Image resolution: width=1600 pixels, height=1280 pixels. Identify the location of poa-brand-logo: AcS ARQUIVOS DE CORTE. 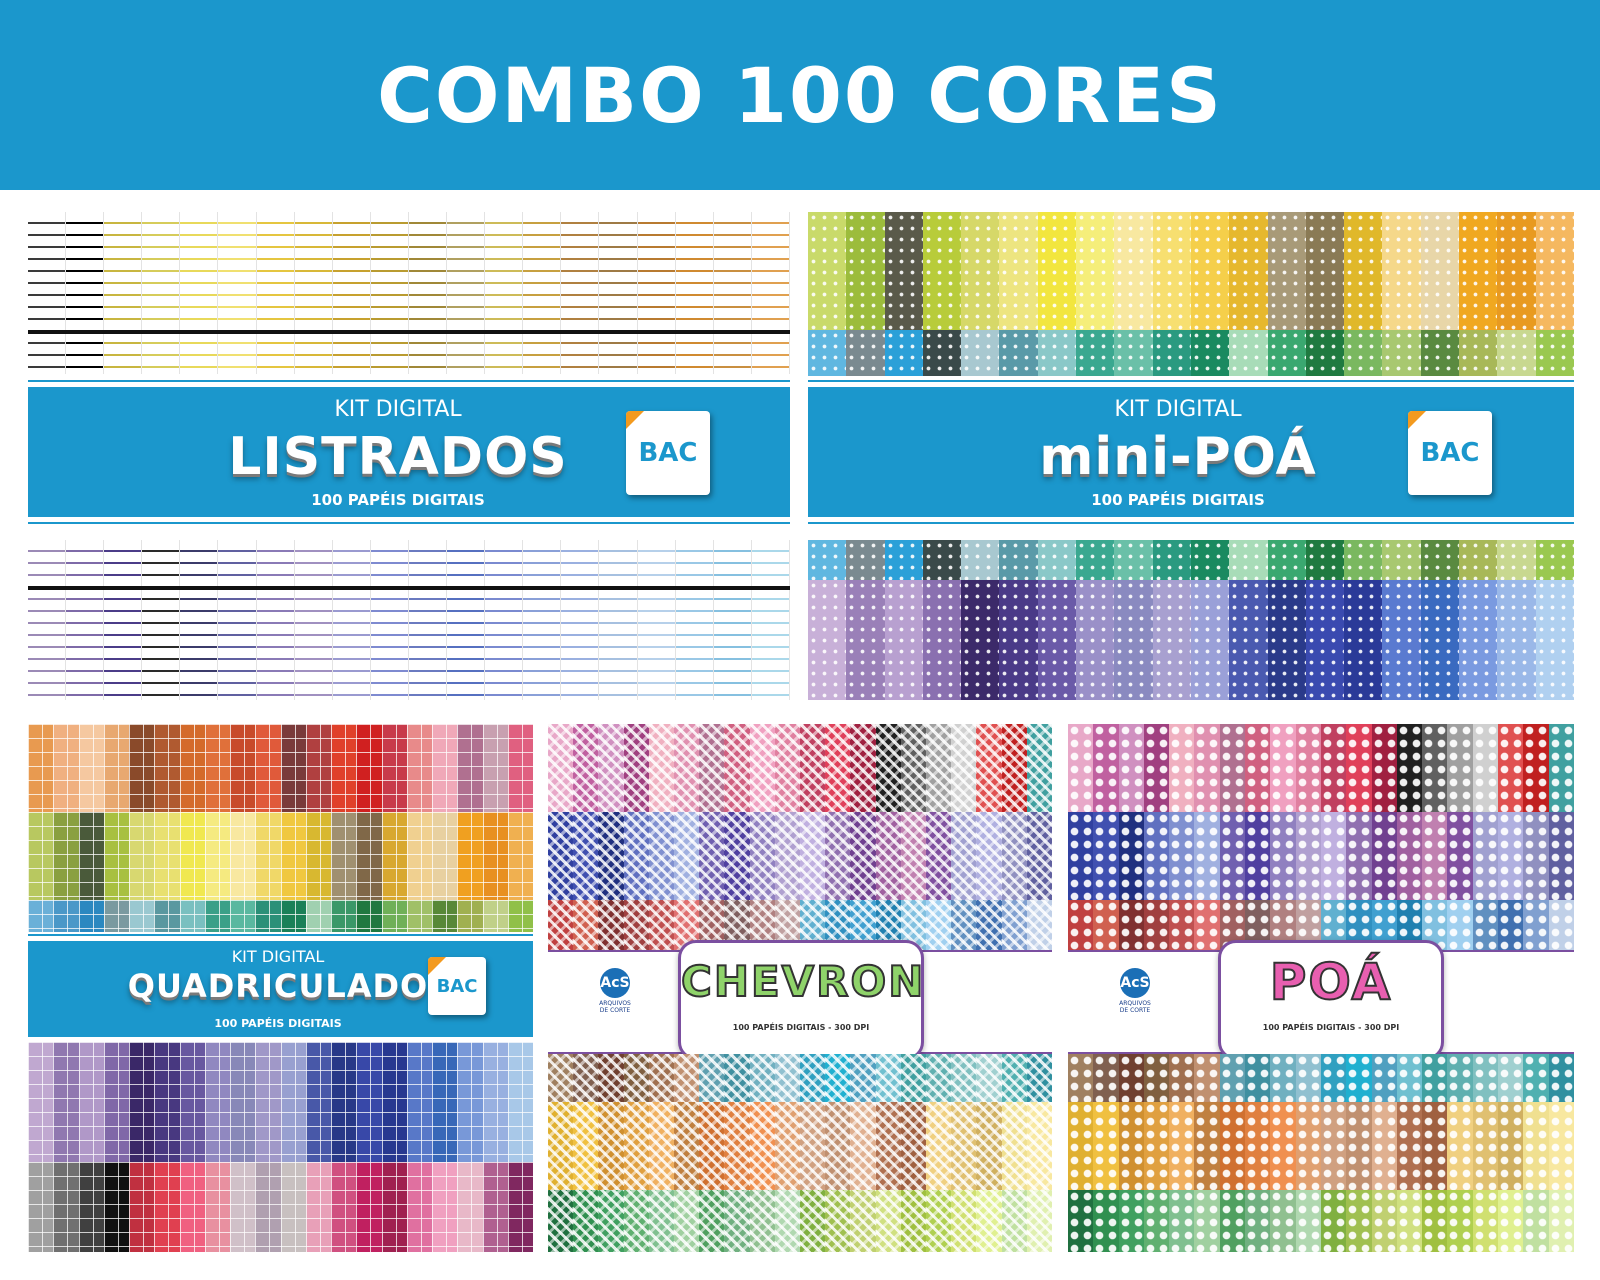
(1135, 991).